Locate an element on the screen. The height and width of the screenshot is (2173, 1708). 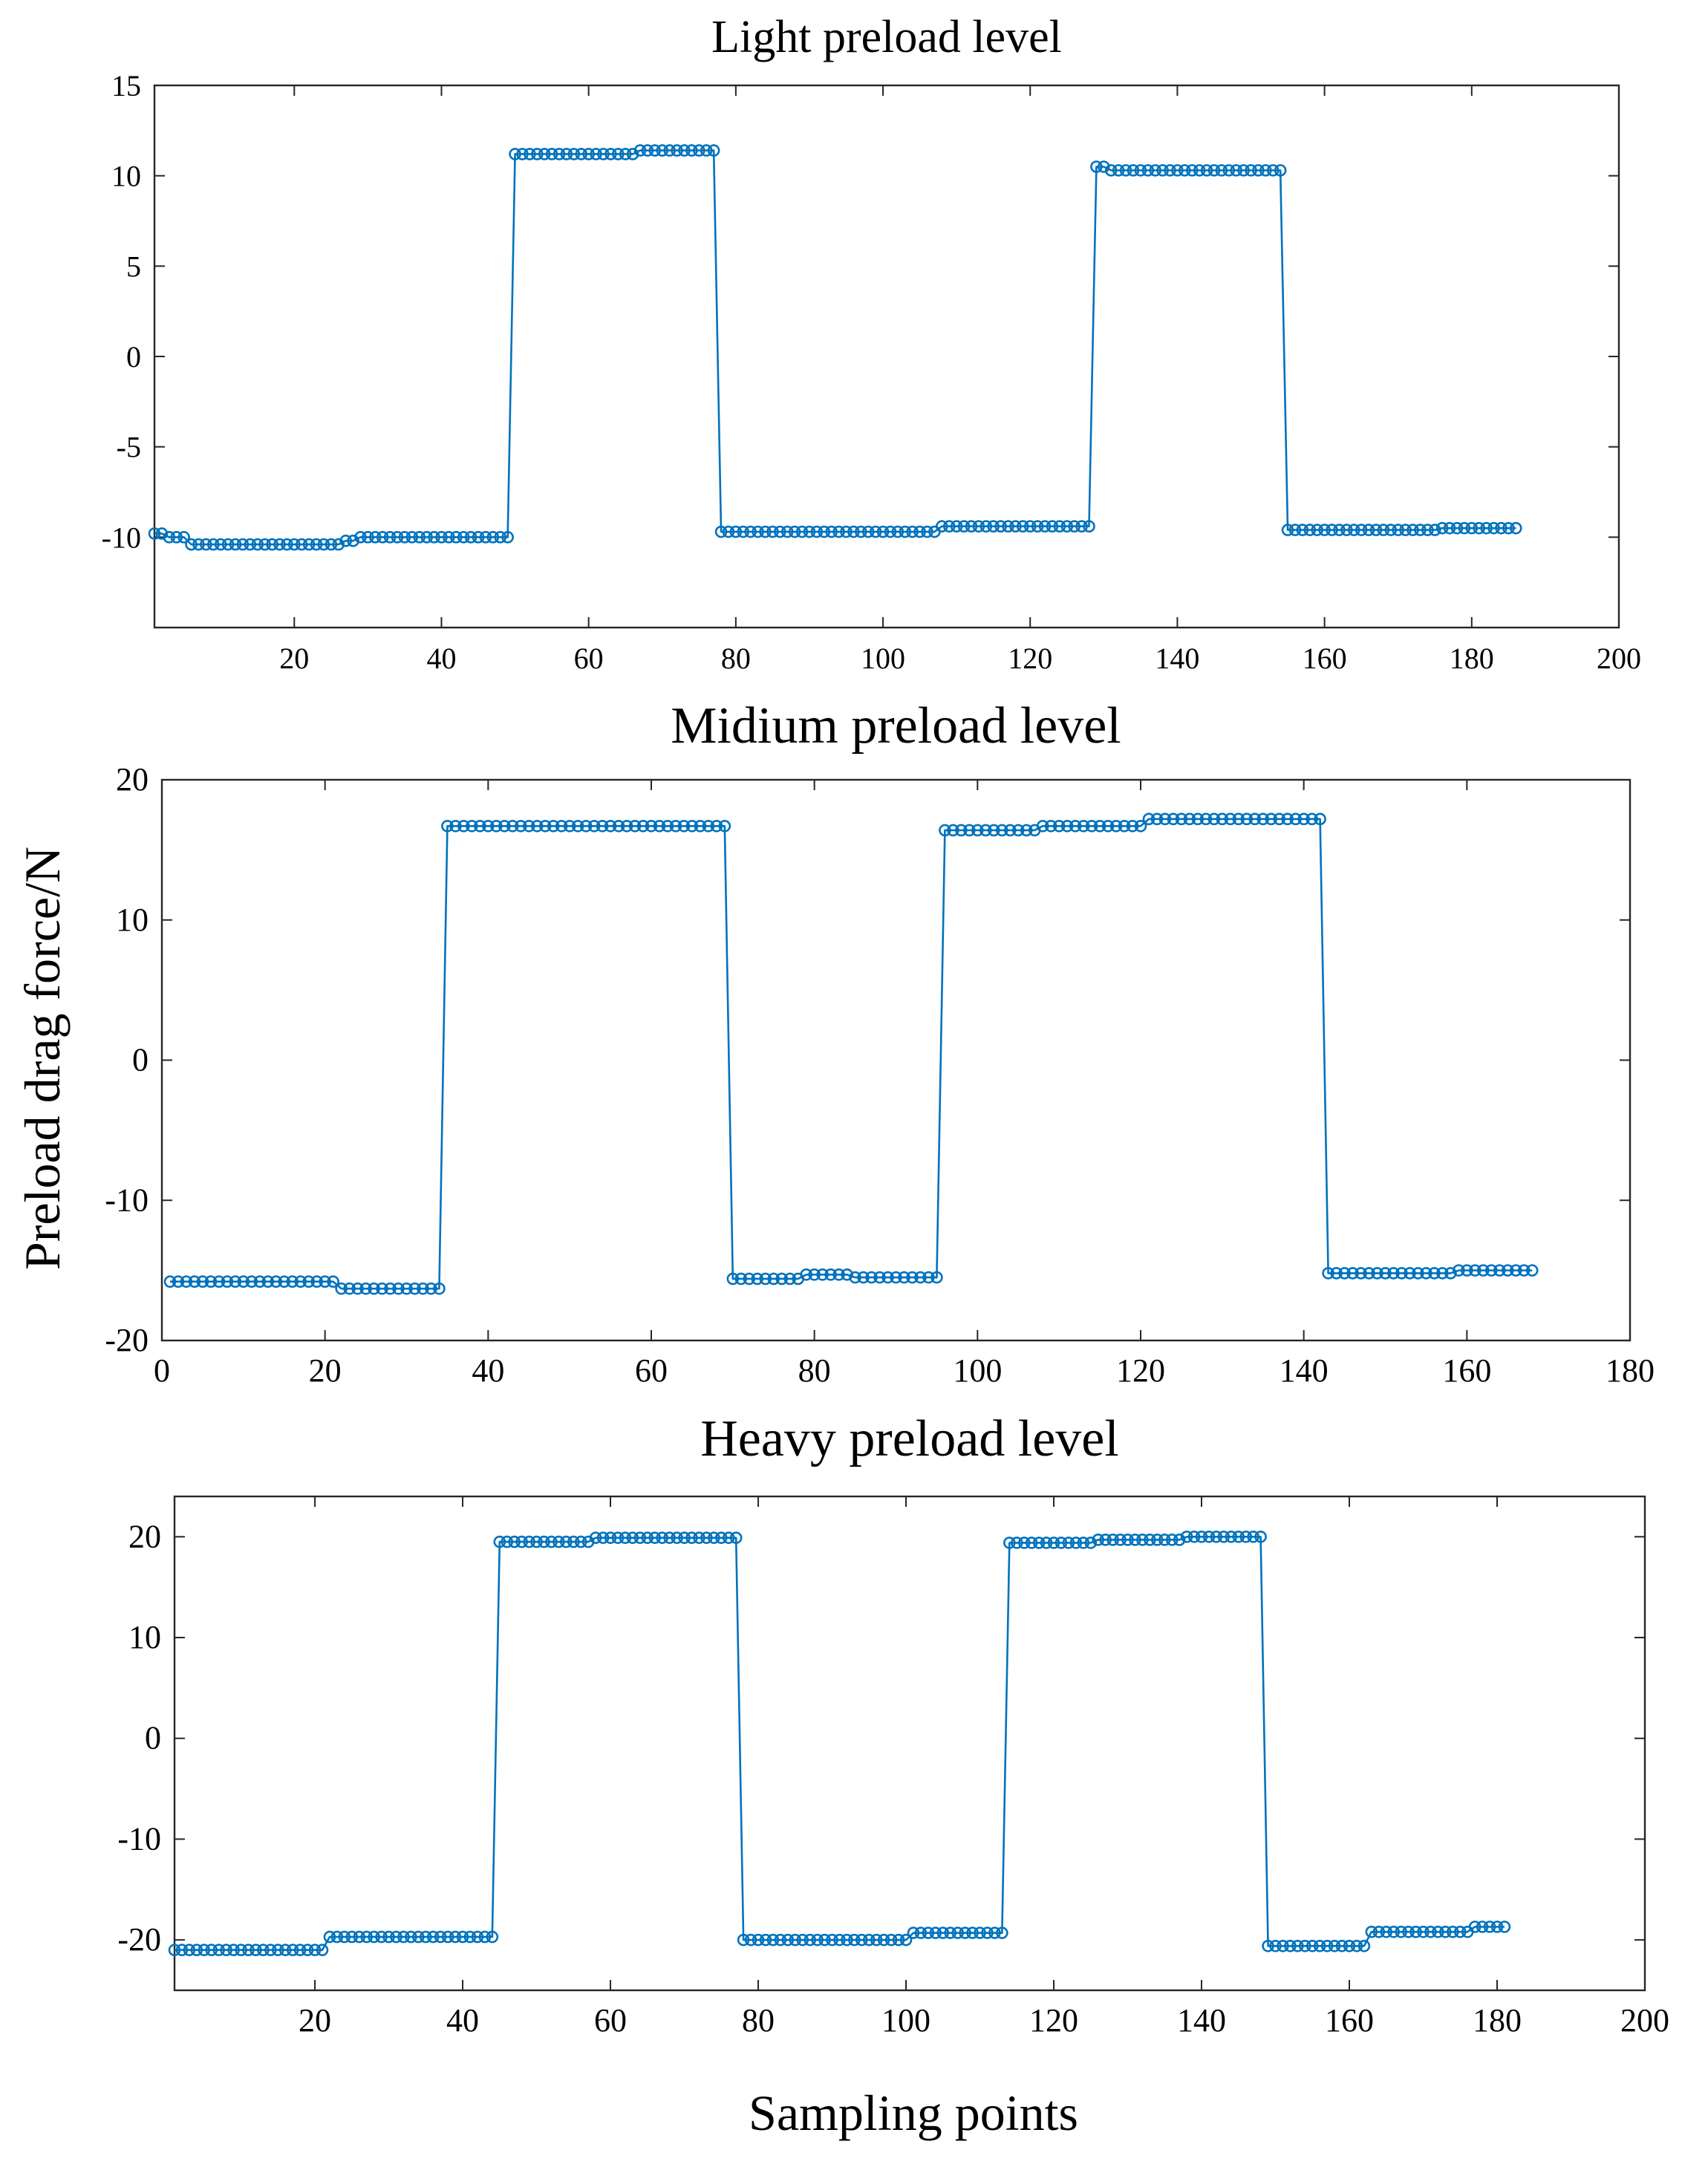
chart-title: Midium preload level is located at coordinates (896, 726).